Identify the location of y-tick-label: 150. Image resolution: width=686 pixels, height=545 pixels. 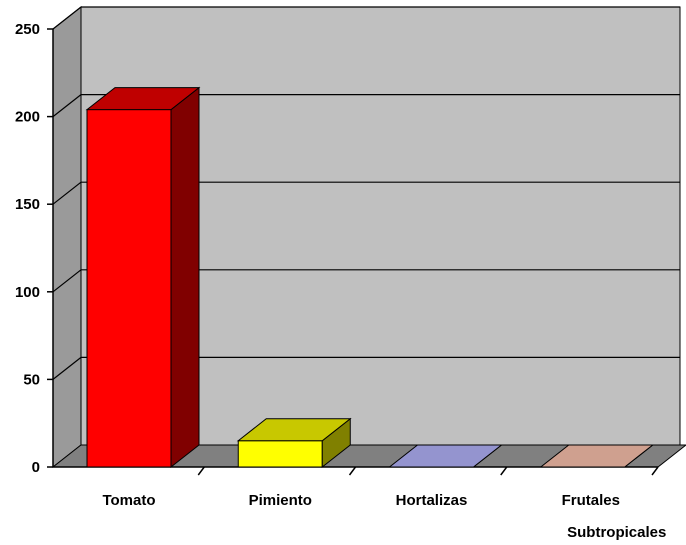
(27, 204).